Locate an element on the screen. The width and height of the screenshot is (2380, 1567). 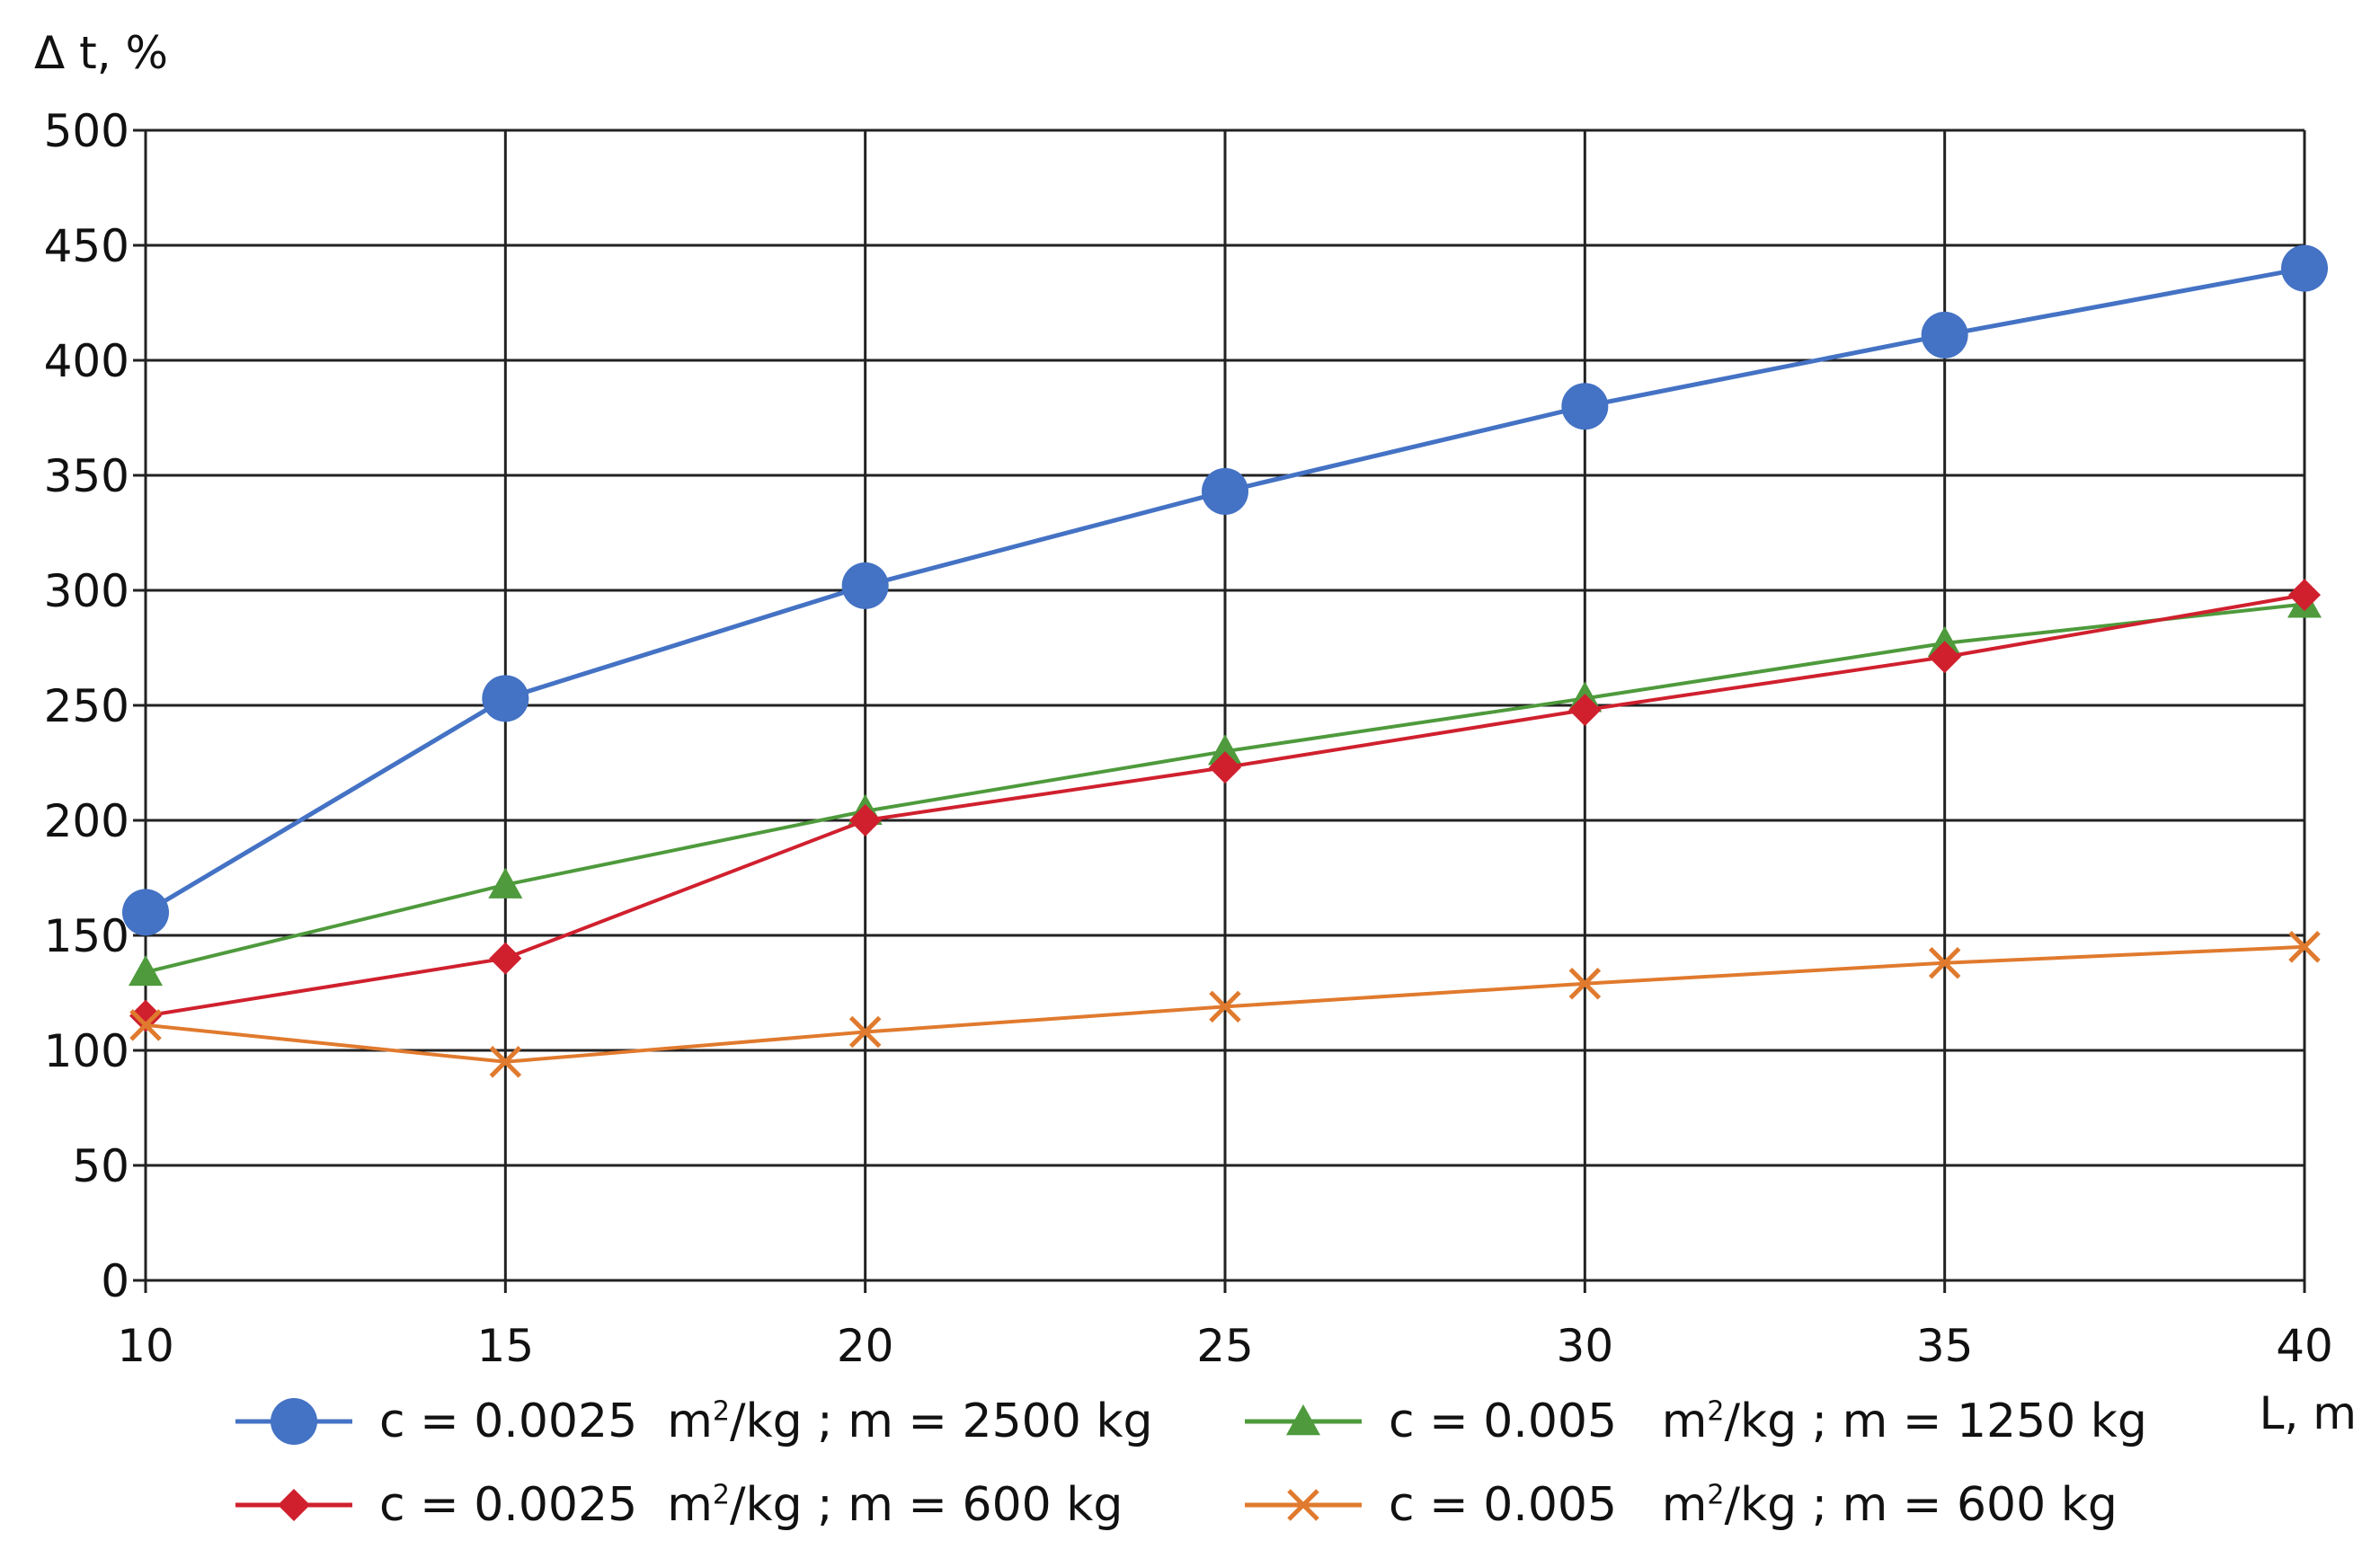
legend-item-3: c = 0.005 m2/kg ; m = 600 kg is located at coordinates (1681, 1505).